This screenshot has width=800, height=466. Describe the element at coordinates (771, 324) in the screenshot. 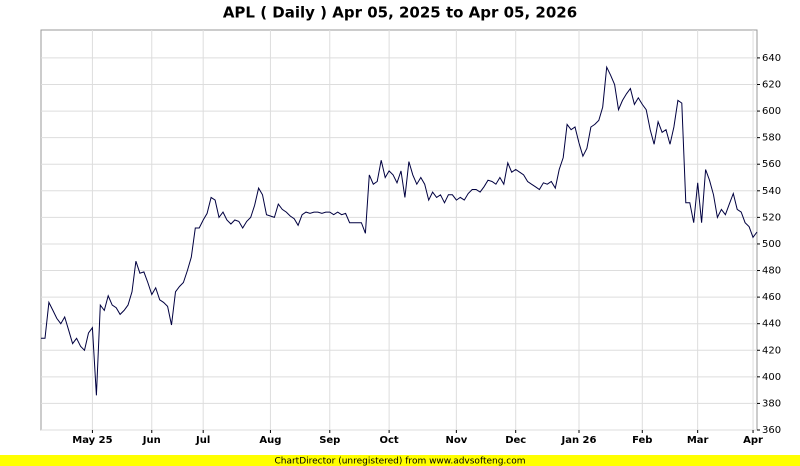

I see `y-tick-label: 440` at that location.